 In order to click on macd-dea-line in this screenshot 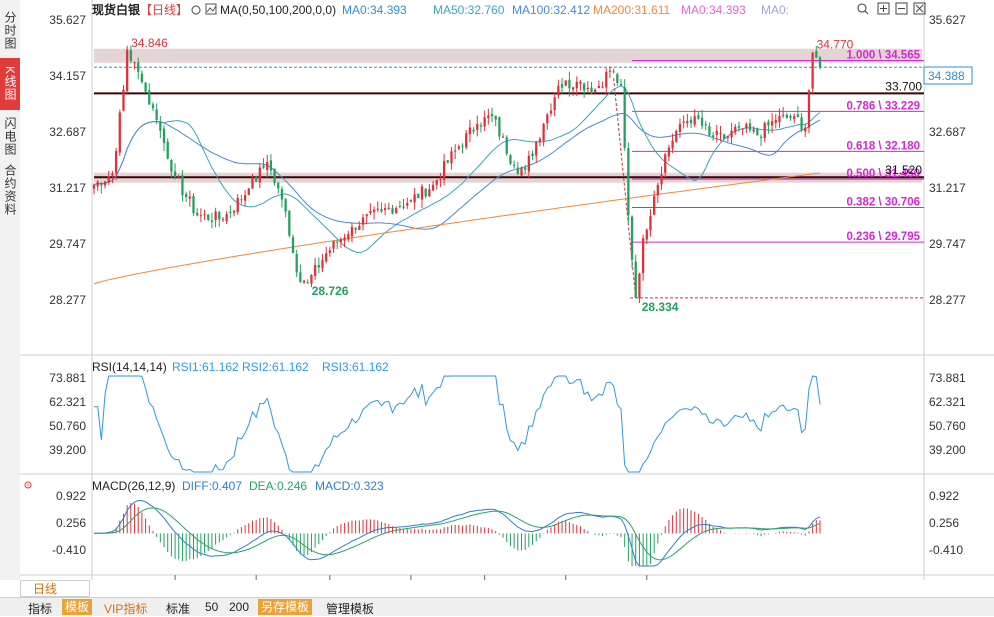, I will do `click(457, 534)`.